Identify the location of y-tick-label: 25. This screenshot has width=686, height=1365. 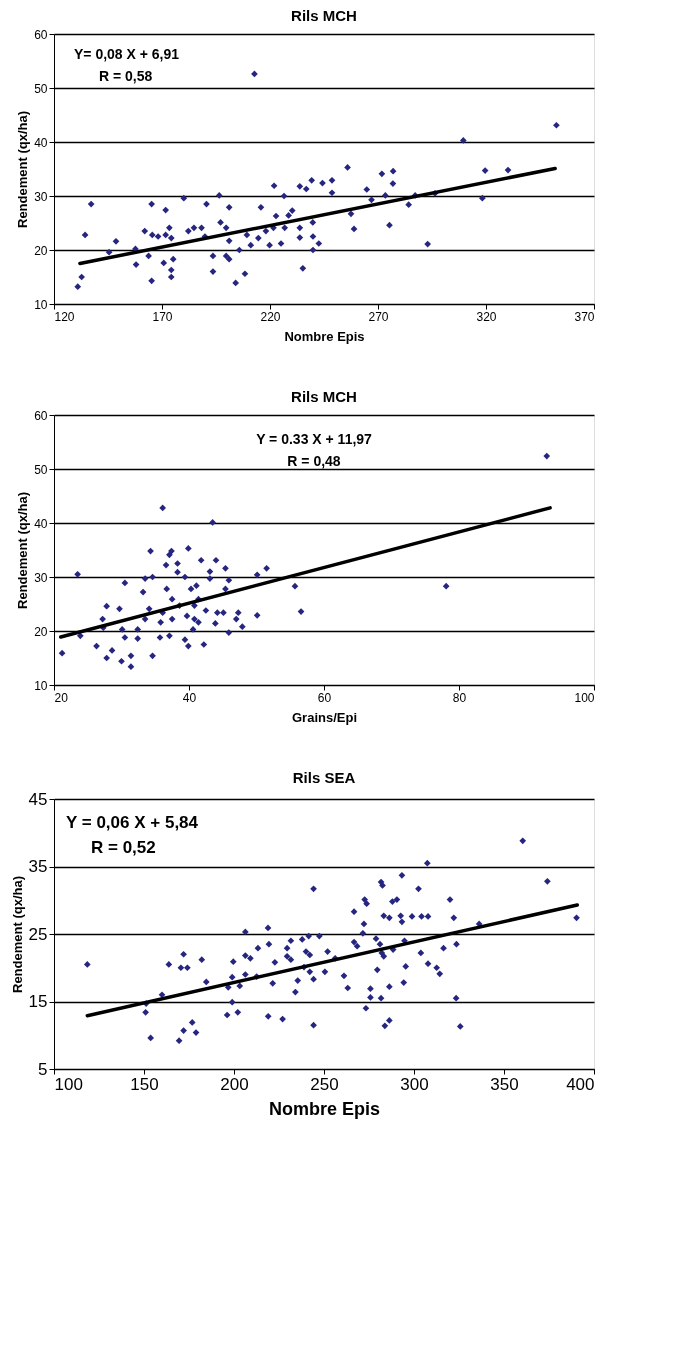
(38, 934).